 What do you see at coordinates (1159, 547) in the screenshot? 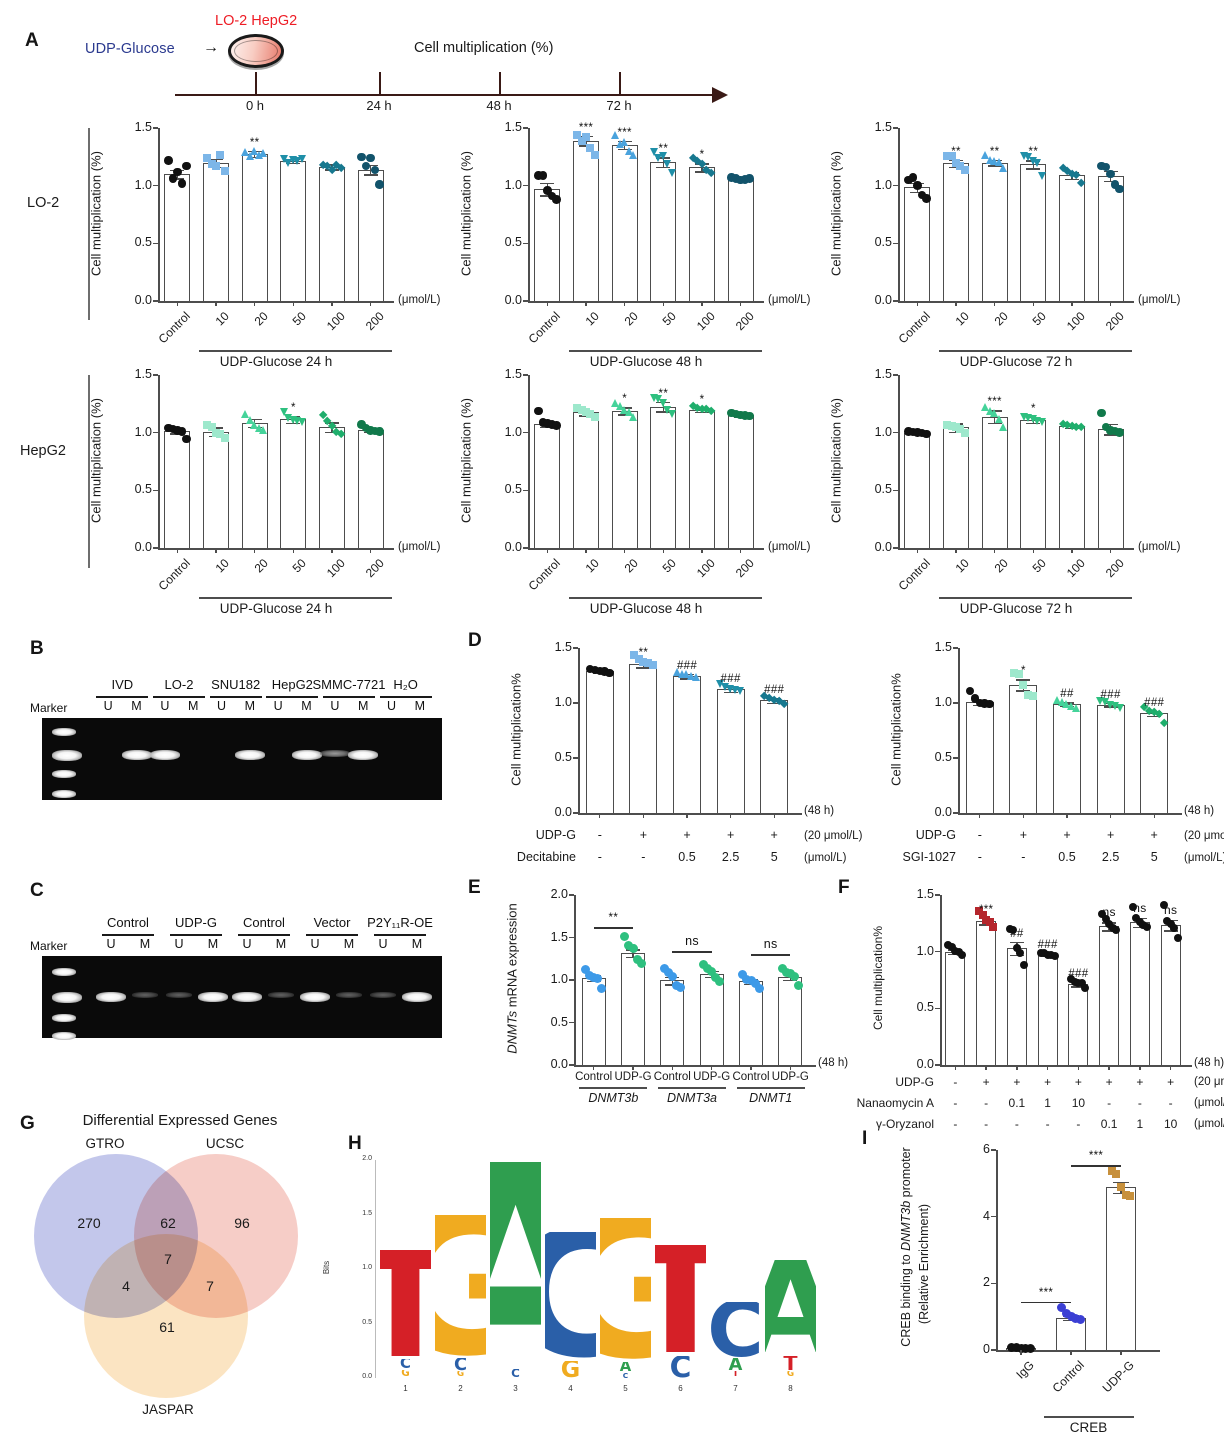
I see `unit-label: (μmol/L)` at bounding box center [1159, 547].